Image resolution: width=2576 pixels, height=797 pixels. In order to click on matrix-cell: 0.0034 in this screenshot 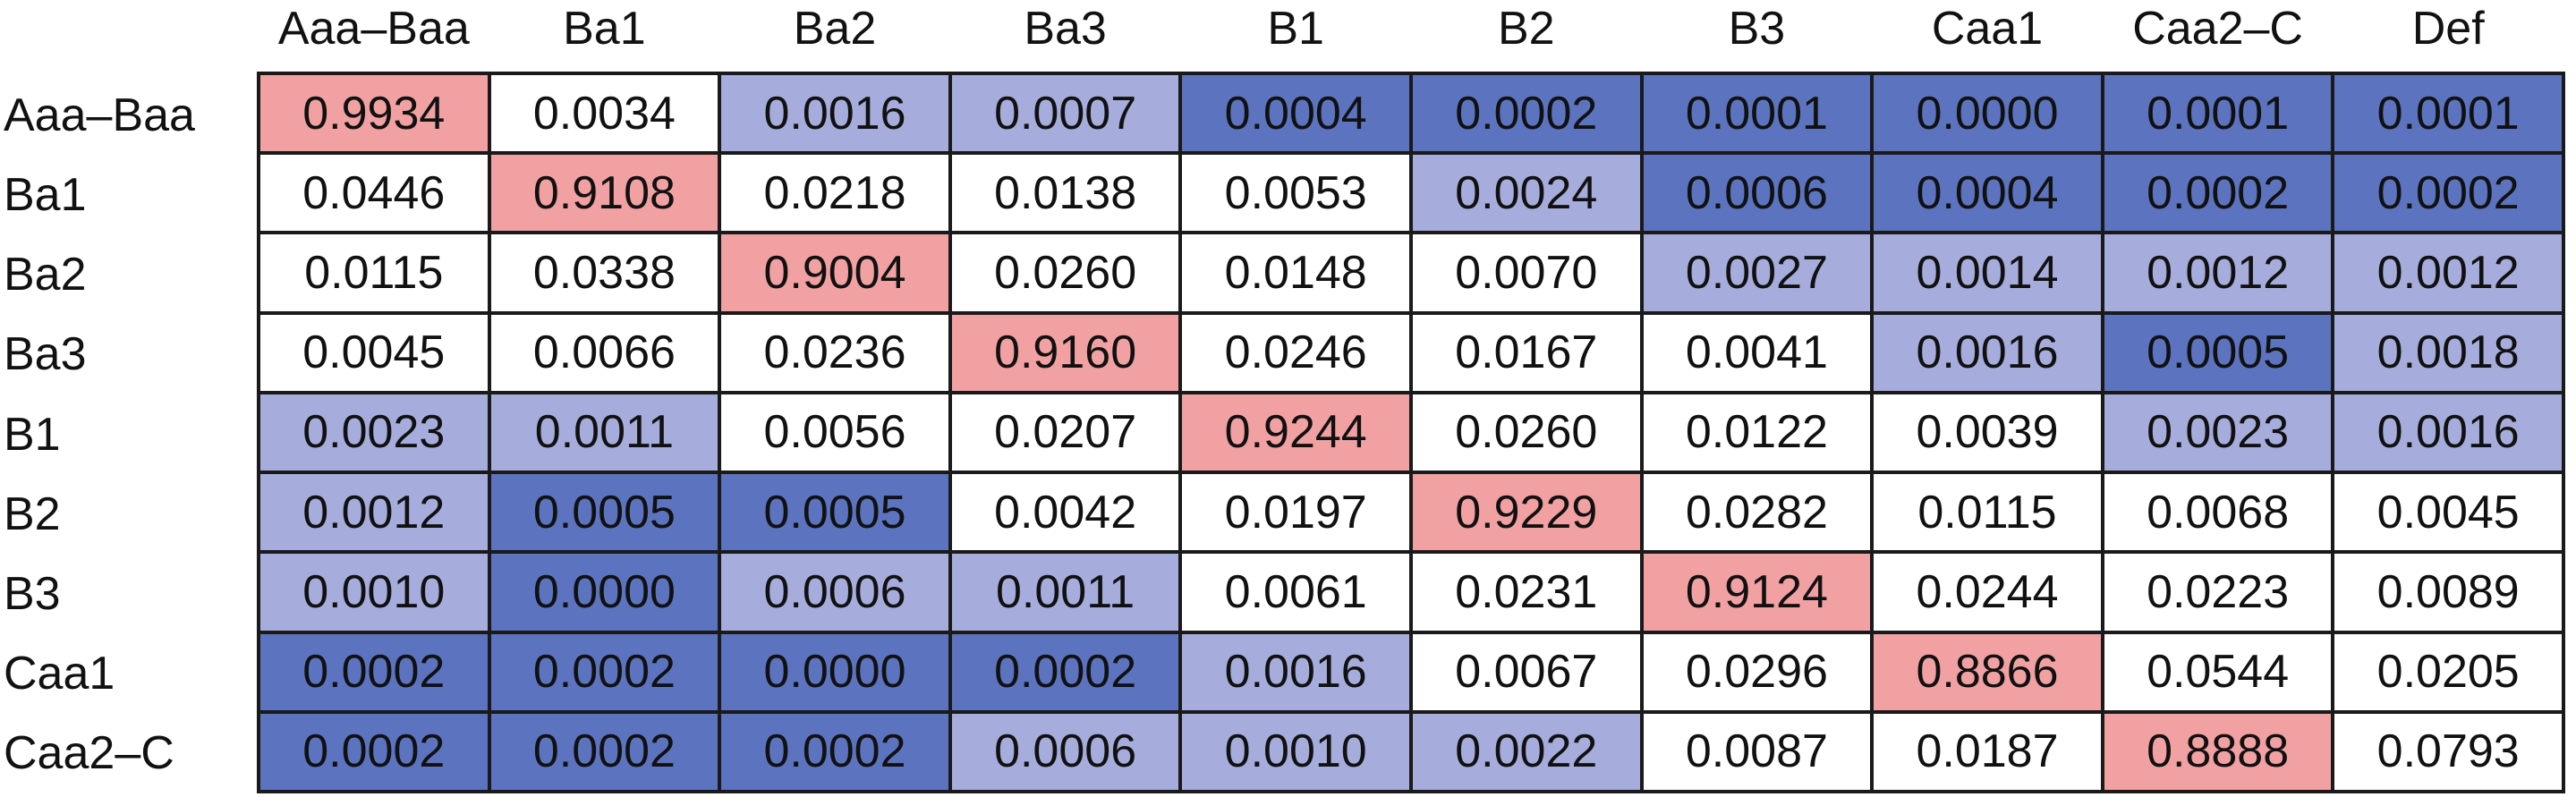, I will do `click(604, 113)`.